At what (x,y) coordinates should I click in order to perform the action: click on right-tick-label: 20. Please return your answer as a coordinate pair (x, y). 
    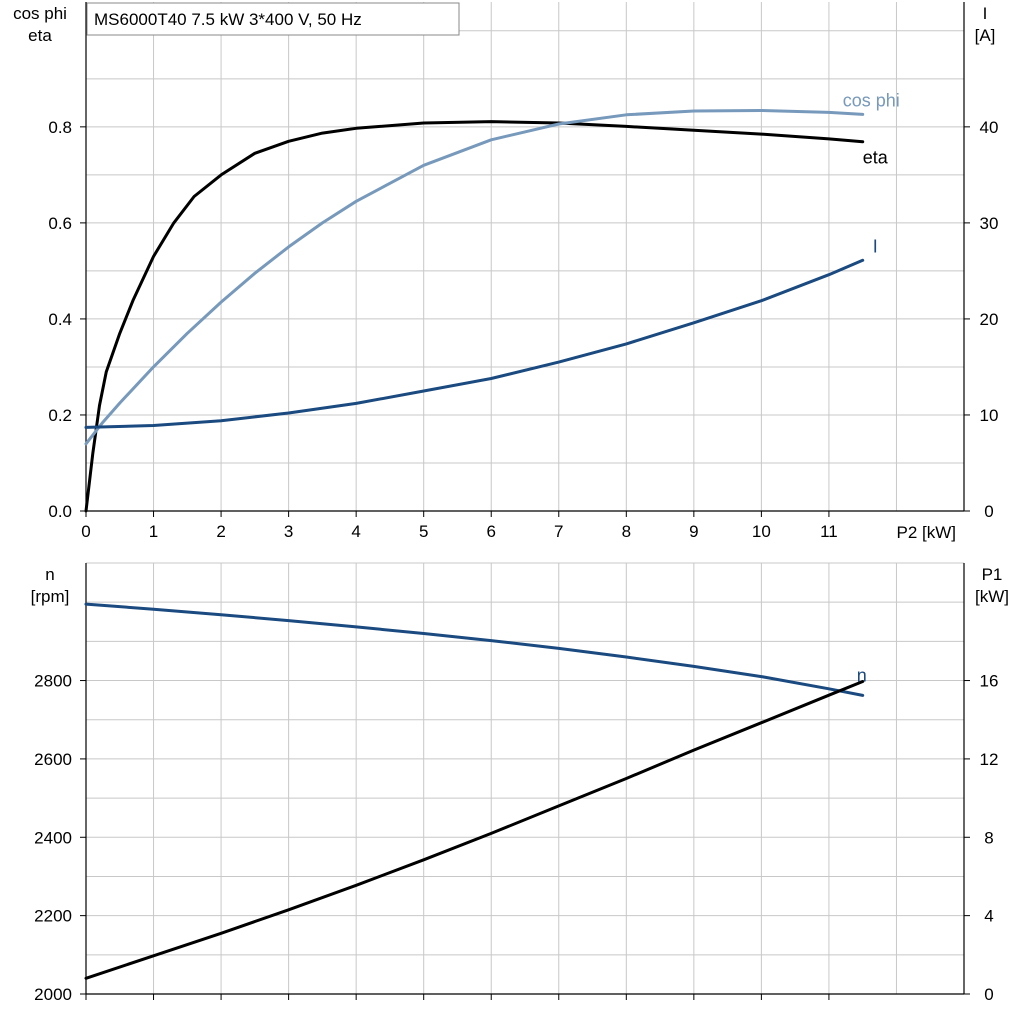
    Looking at the image, I should click on (989, 319).